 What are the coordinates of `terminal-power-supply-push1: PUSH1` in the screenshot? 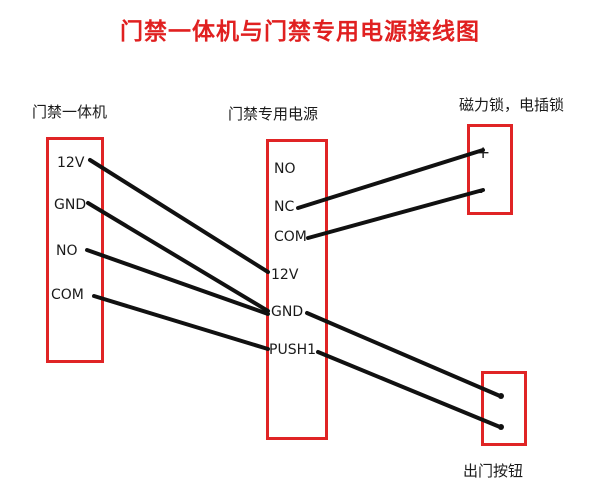 It's located at (293, 350).